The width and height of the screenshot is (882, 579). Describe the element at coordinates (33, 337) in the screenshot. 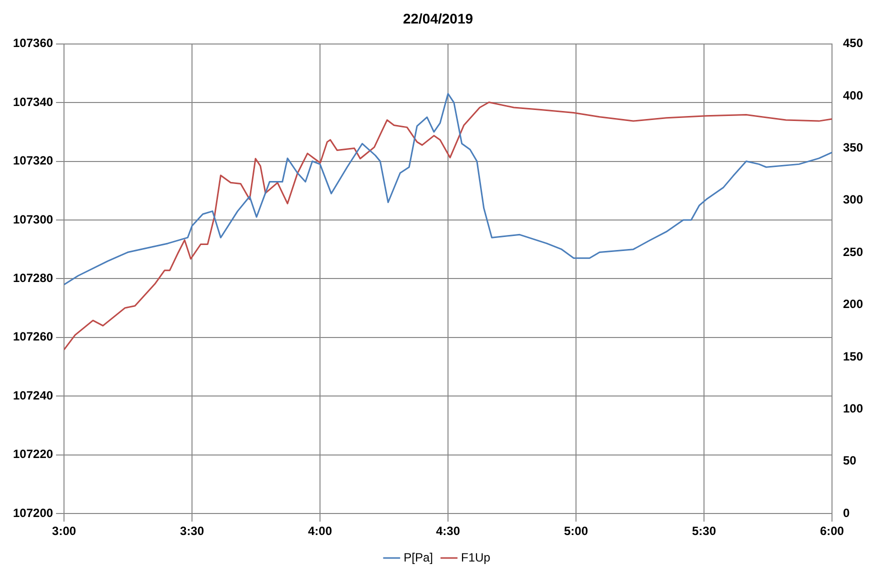

I see `y-tick-label: 107260` at that location.